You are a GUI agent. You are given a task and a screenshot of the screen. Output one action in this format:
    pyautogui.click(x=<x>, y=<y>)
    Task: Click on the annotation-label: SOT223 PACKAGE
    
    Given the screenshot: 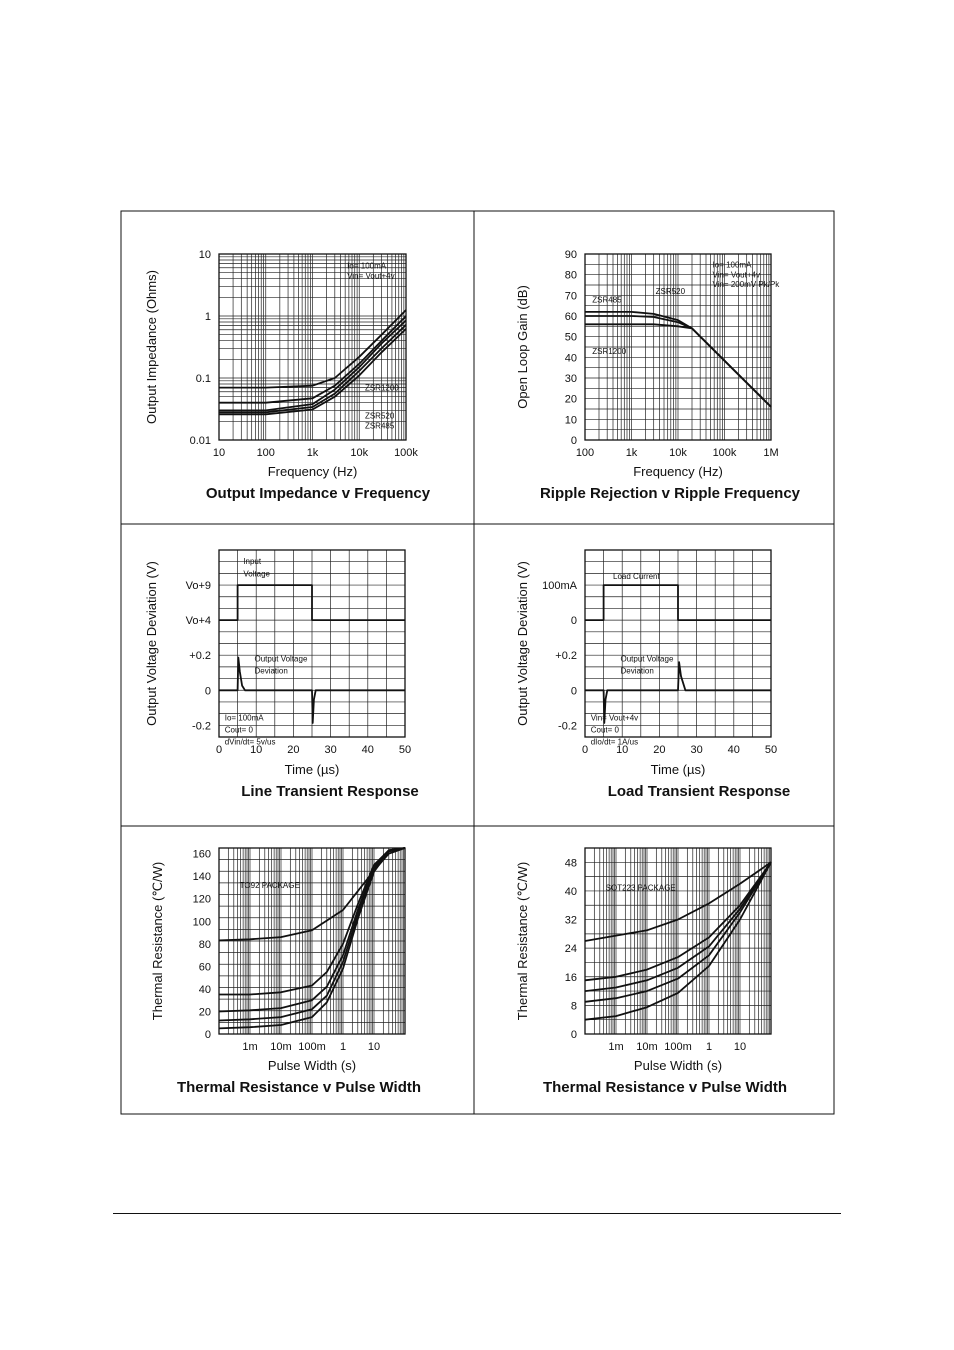 What is the action you would take?
    pyautogui.click(x=641, y=887)
    